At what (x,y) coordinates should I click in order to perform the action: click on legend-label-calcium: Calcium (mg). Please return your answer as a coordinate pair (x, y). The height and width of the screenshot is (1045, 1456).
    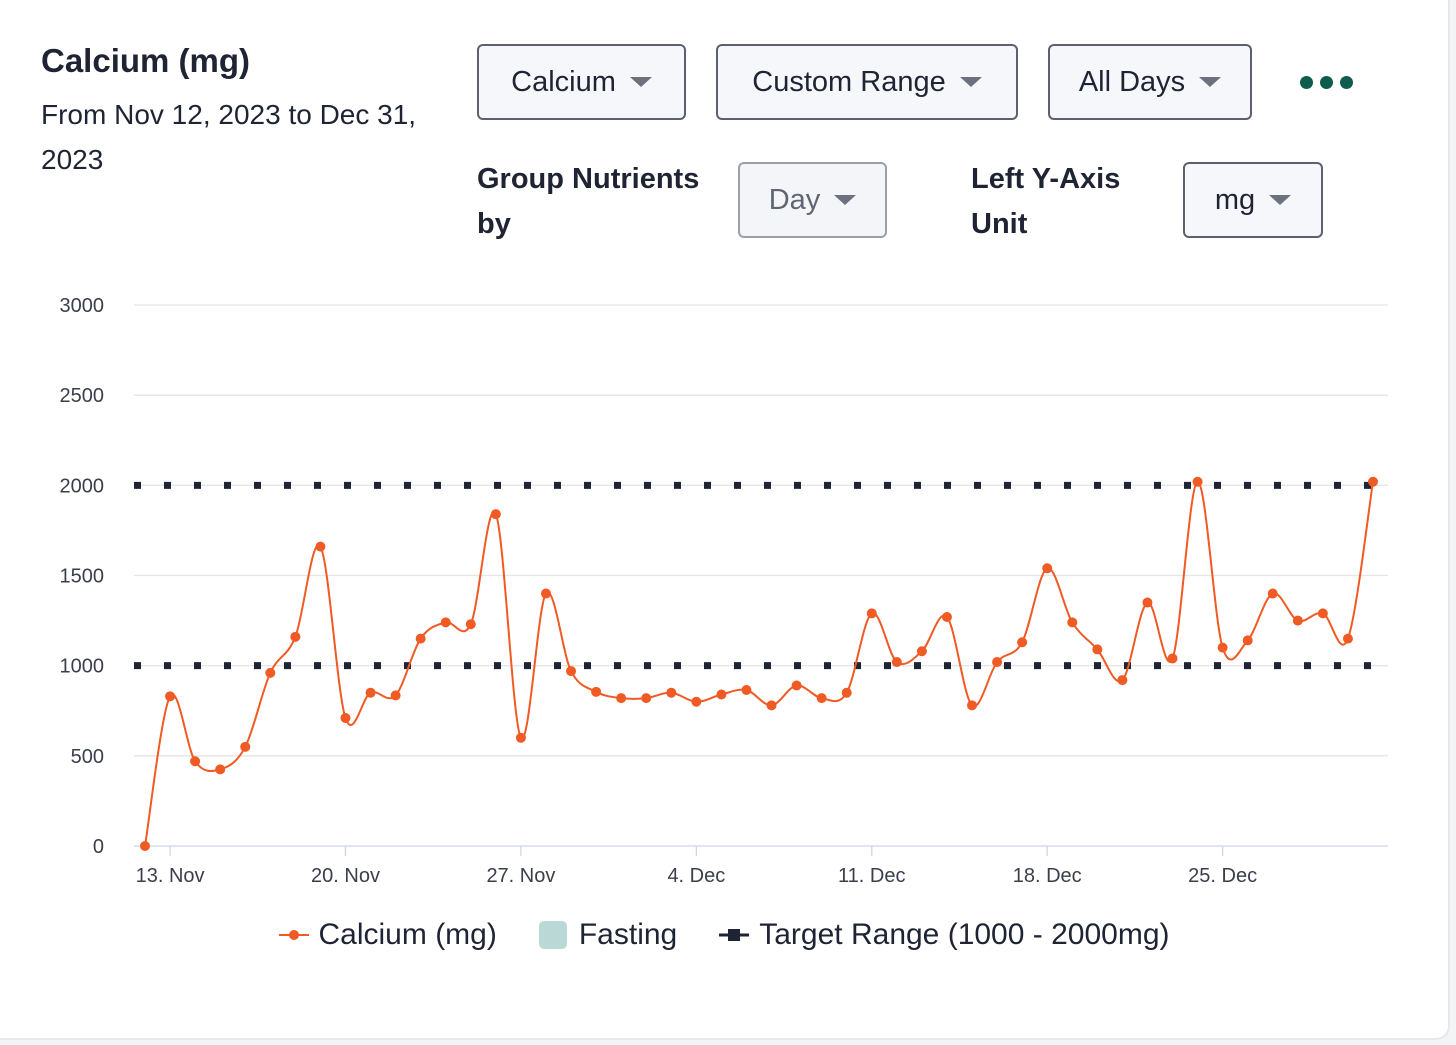
    Looking at the image, I should click on (407, 934).